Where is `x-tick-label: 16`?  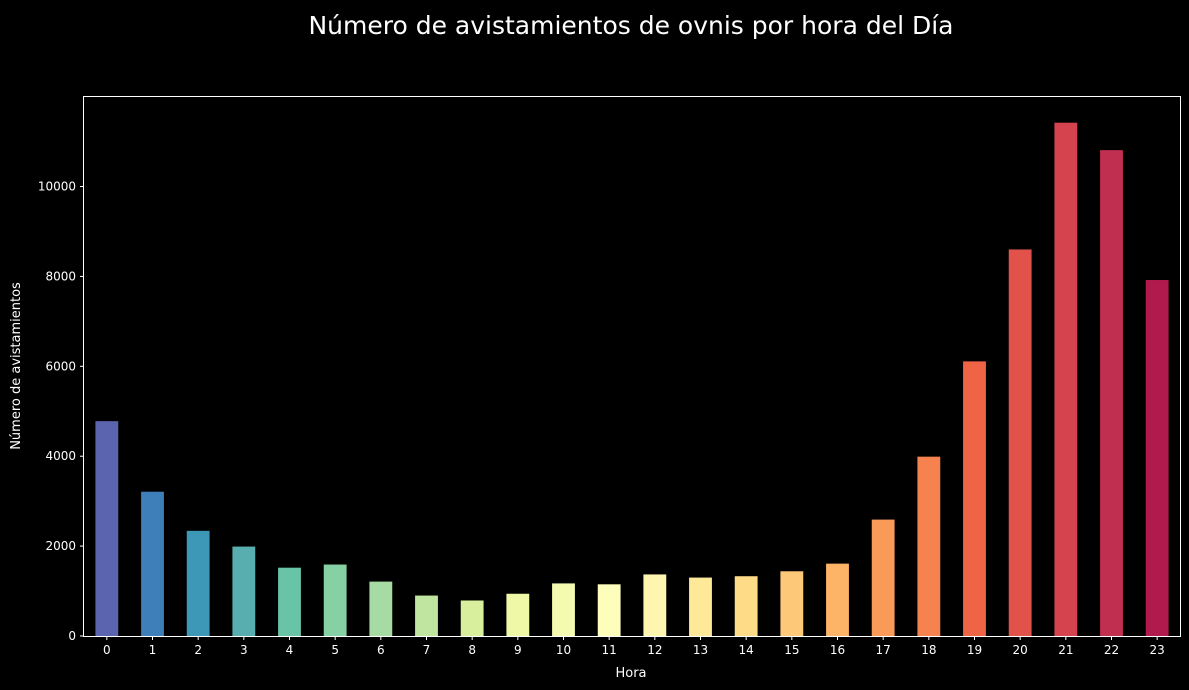 x-tick-label: 16 is located at coordinates (837, 650).